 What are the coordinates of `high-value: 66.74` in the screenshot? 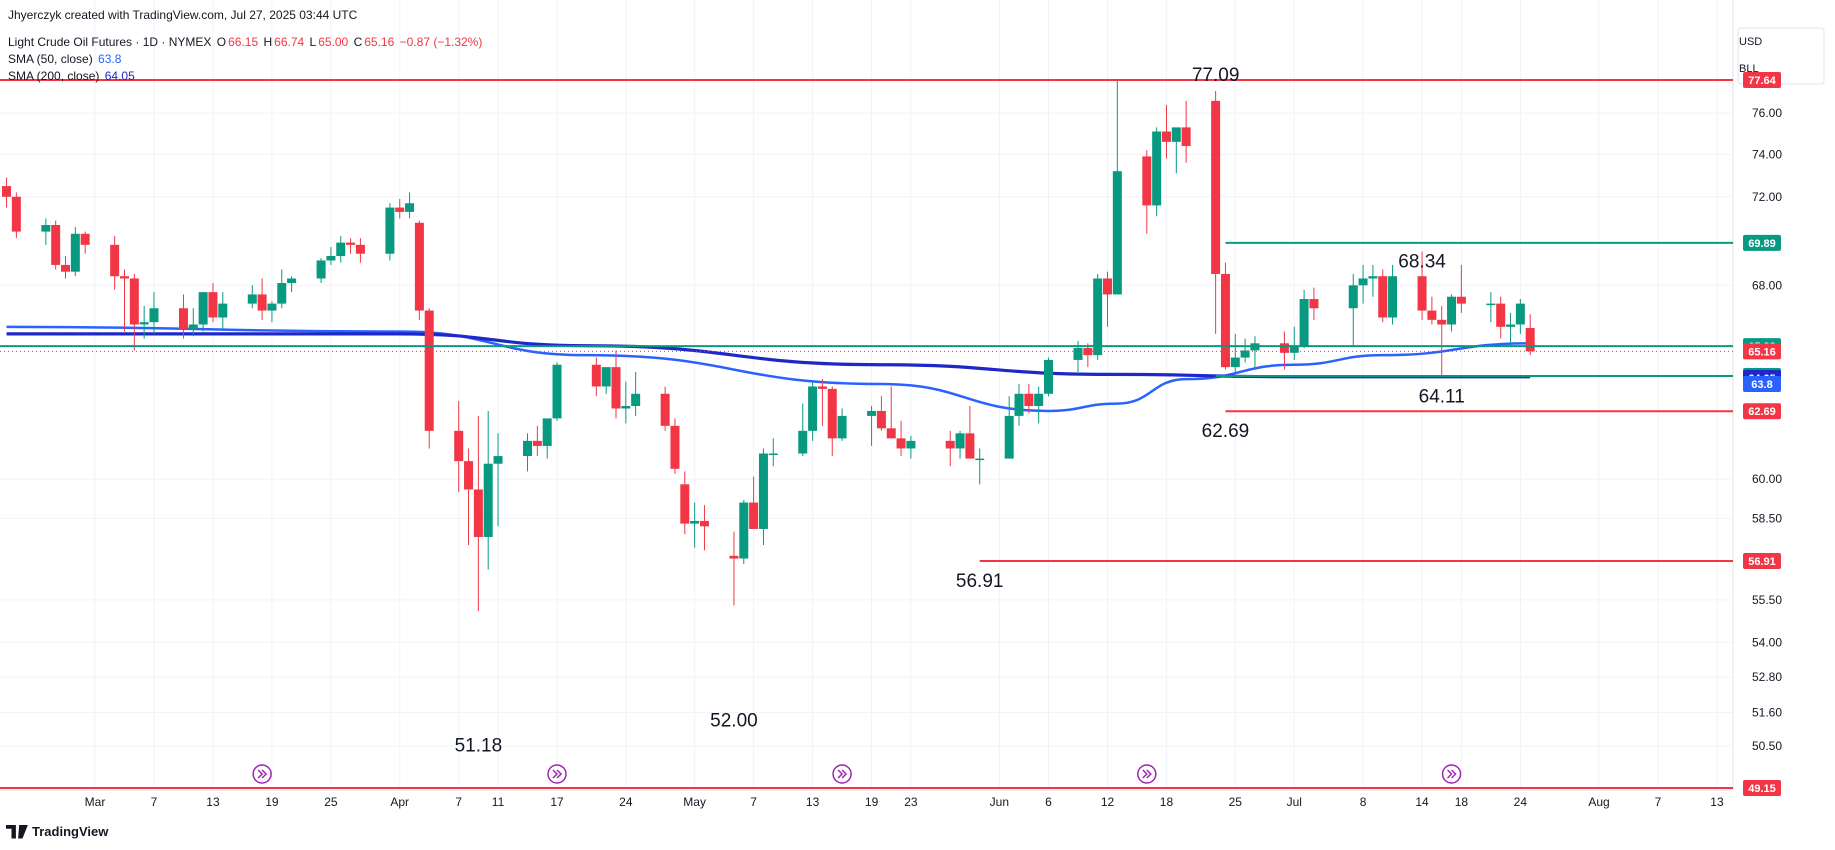 It's located at (289, 42).